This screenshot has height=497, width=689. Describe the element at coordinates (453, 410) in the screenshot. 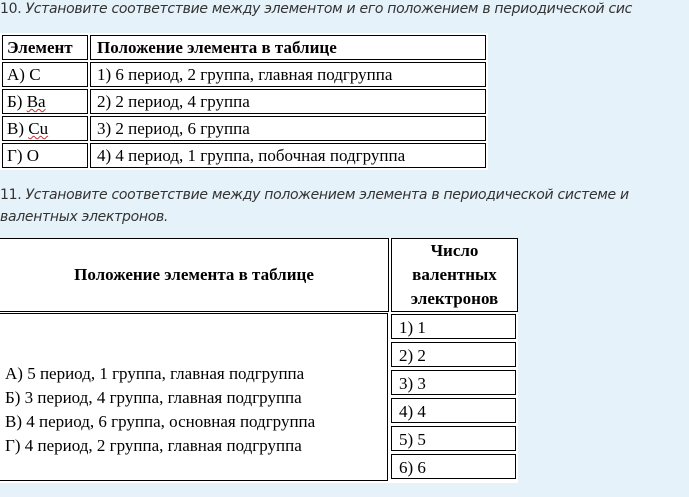

I see `valence-option: 4) 4` at that location.